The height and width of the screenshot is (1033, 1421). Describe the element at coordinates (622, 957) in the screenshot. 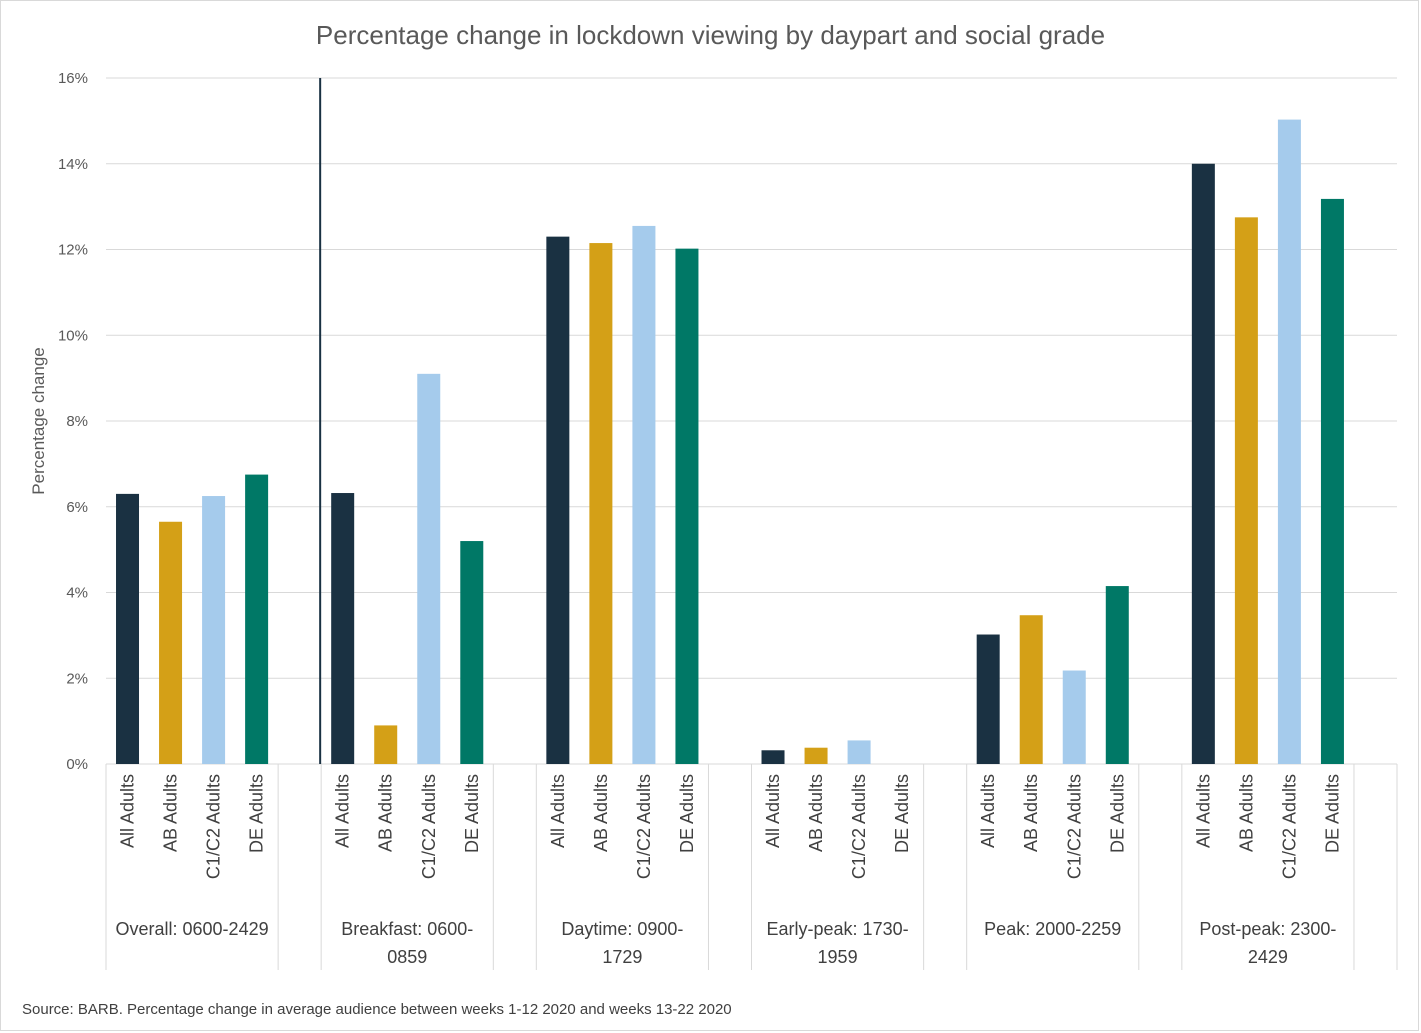

I see `x-group-label: 1729` at that location.